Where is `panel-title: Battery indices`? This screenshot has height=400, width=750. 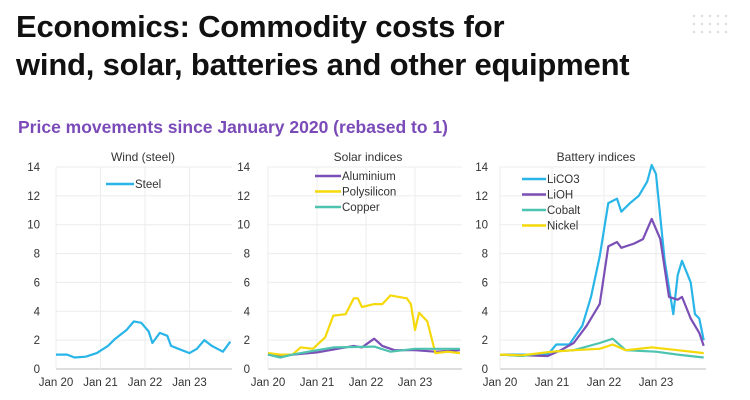
panel-title: Battery indices is located at coordinates (596, 157).